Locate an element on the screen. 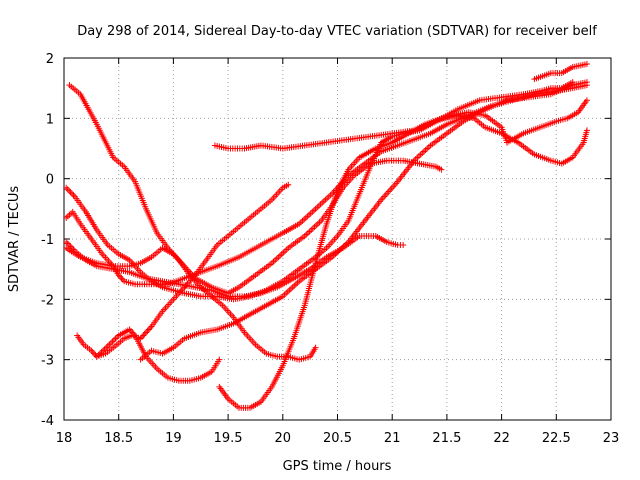  y-tick-label: -1 is located at coordinates (47, 240).